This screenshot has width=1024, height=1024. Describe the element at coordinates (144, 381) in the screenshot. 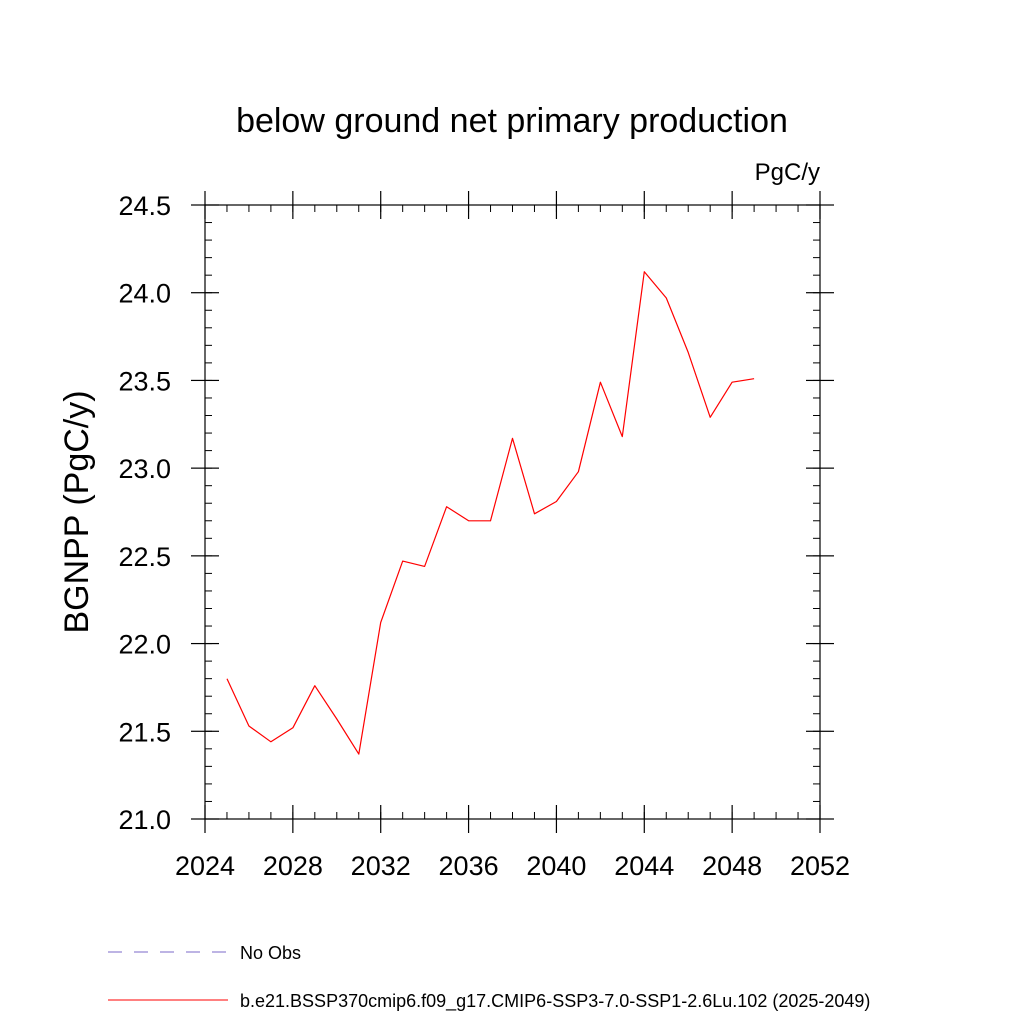

I see `y-tick-label: 23.5` at that location.